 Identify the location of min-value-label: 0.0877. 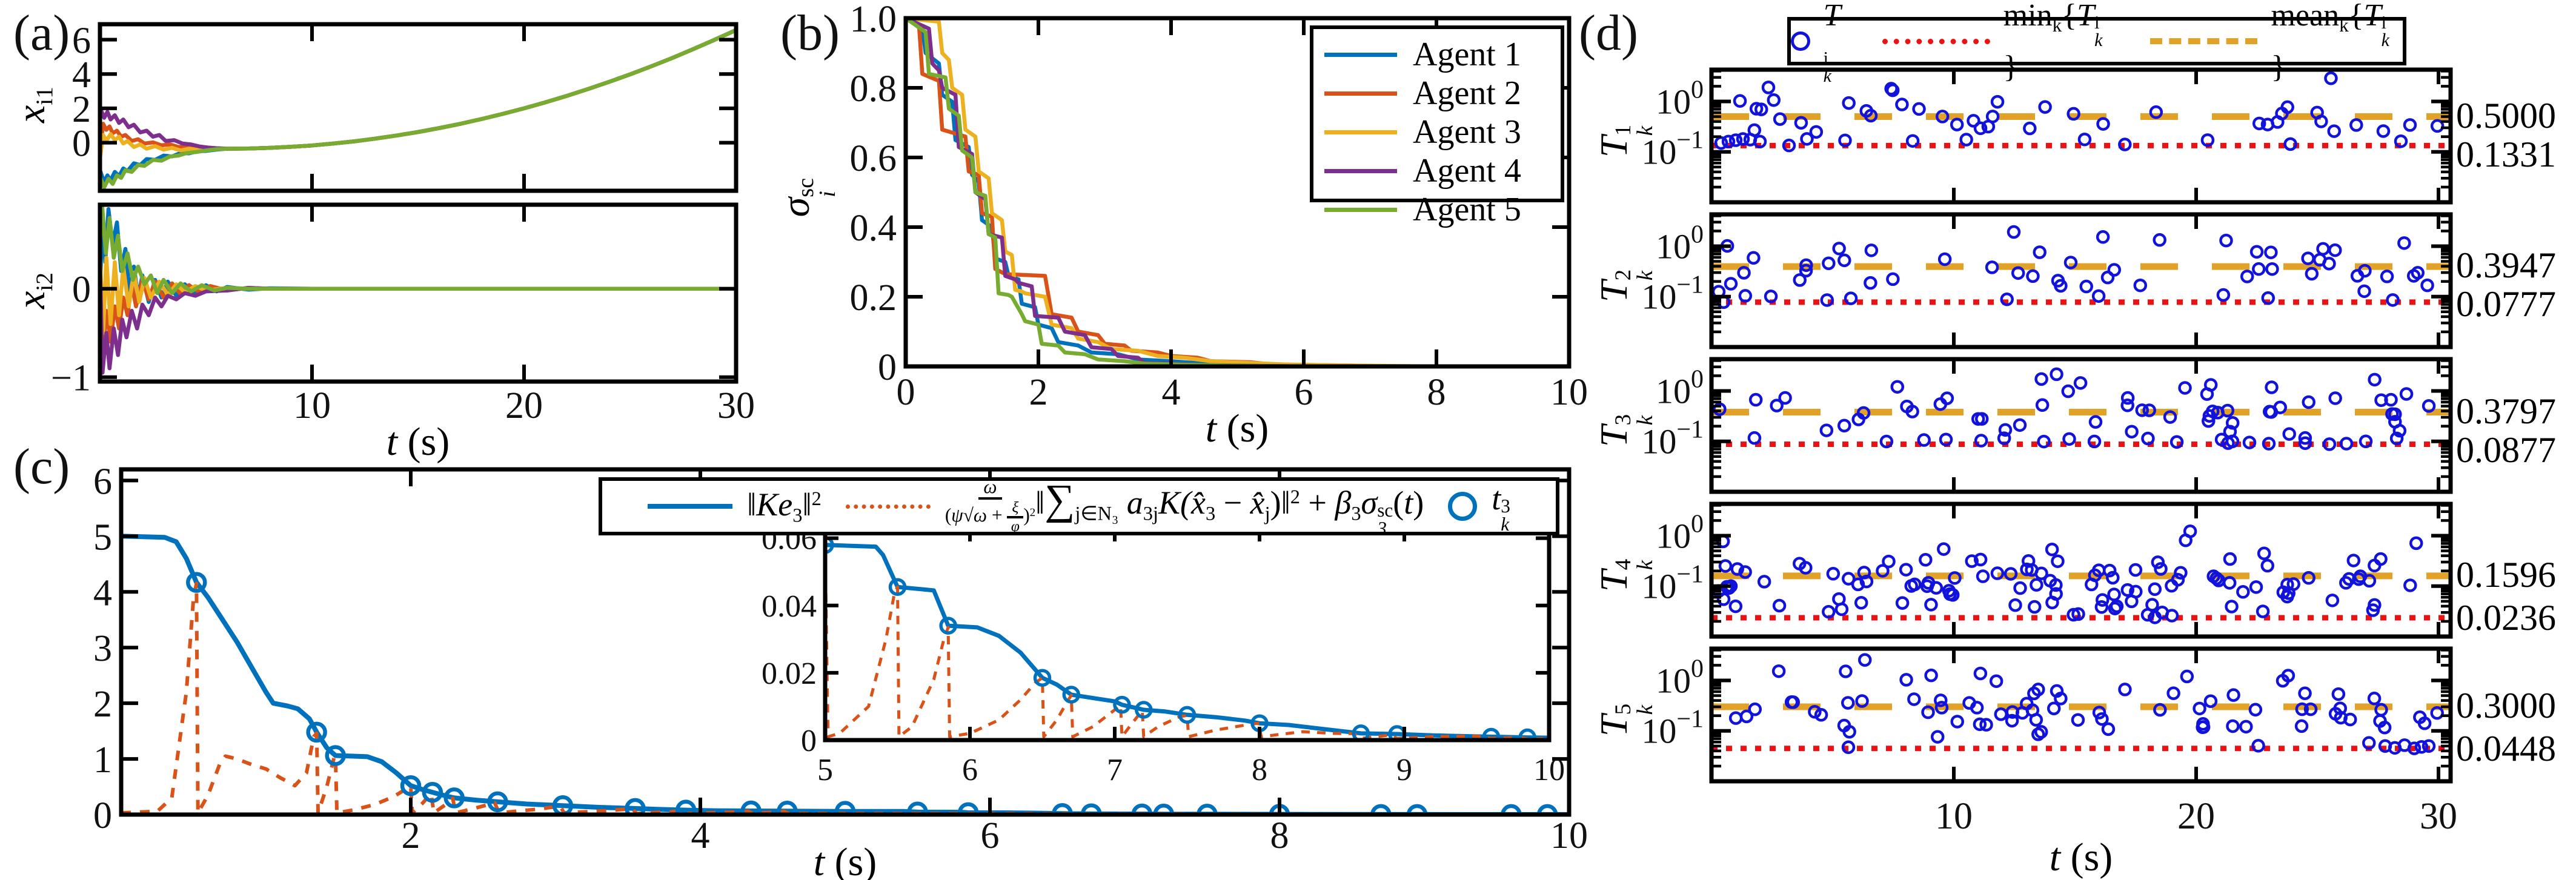
(2506, 449).